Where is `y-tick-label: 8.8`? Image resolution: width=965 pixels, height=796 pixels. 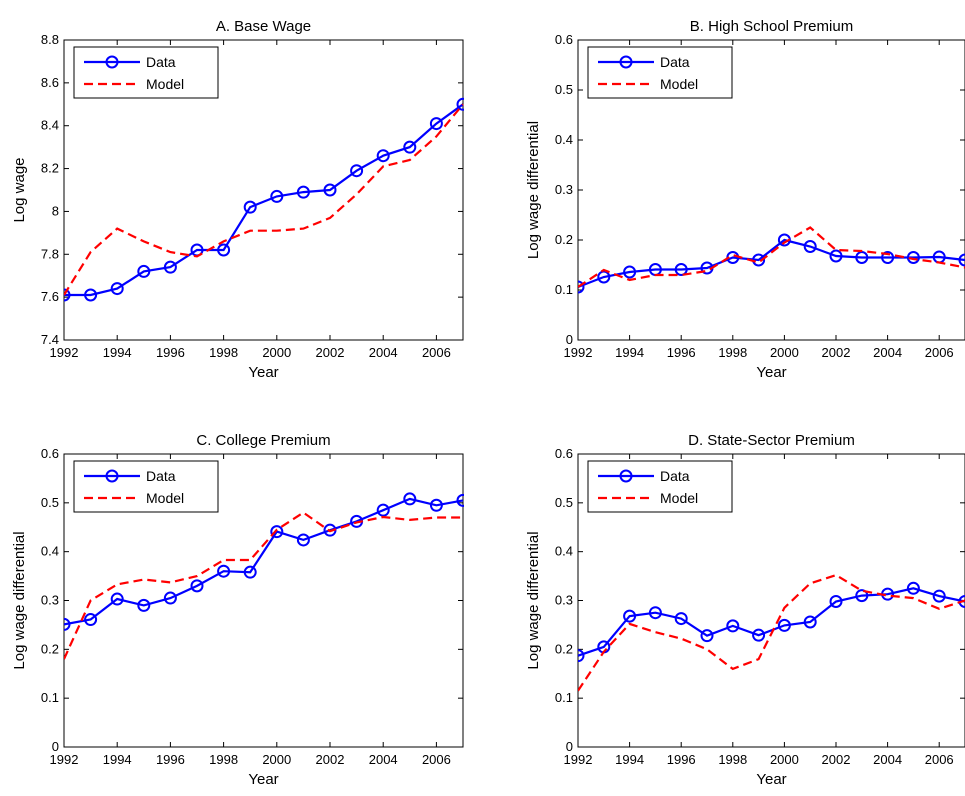 y-tick-label: 8.8 is located at coordinates (50, 39).